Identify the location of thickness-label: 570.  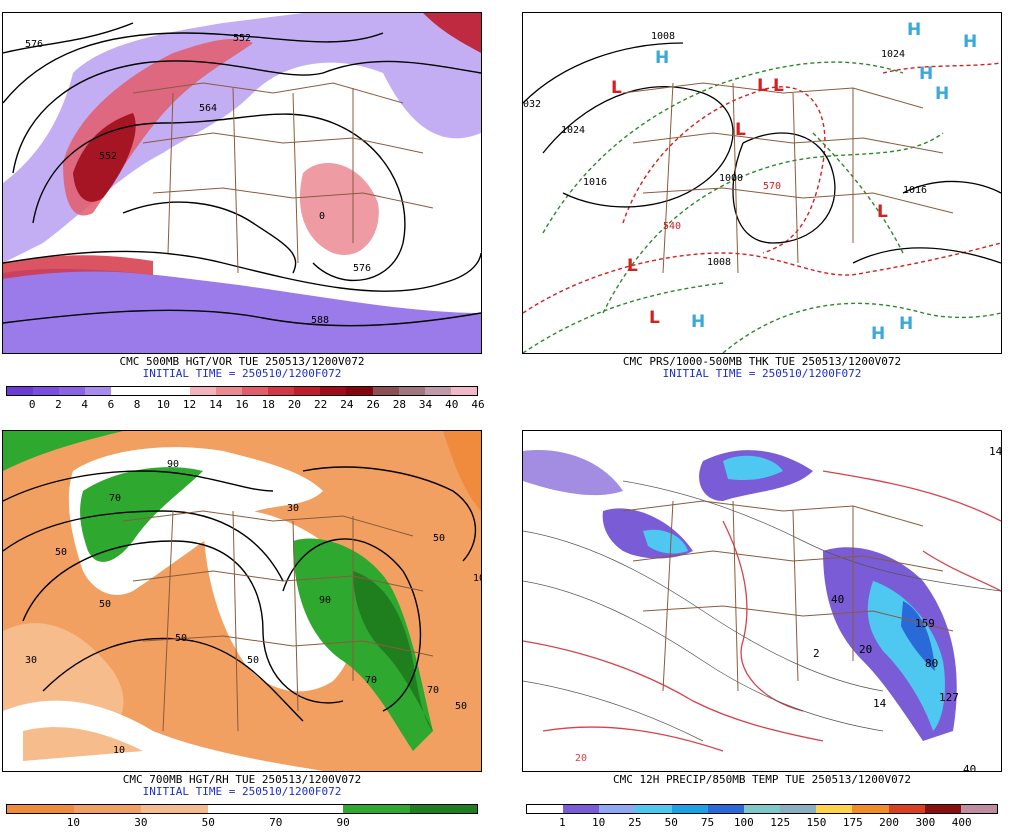
(772, 186).